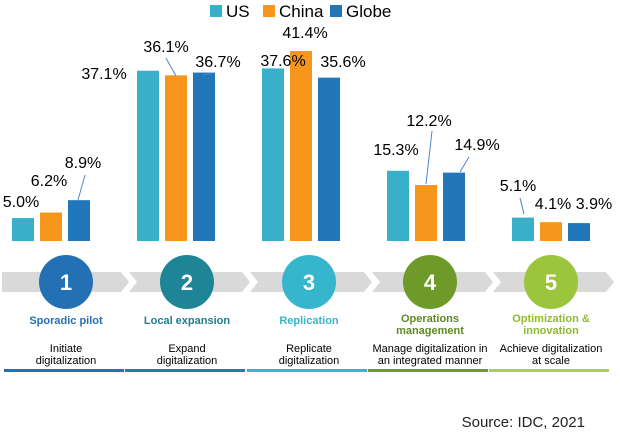 This screenshot has width=620, height=440. What do you see at coordinates (523, 422) in the screenshot?
I see `source-note: Source: IDC, 2021` at bounding box center [523, 422].